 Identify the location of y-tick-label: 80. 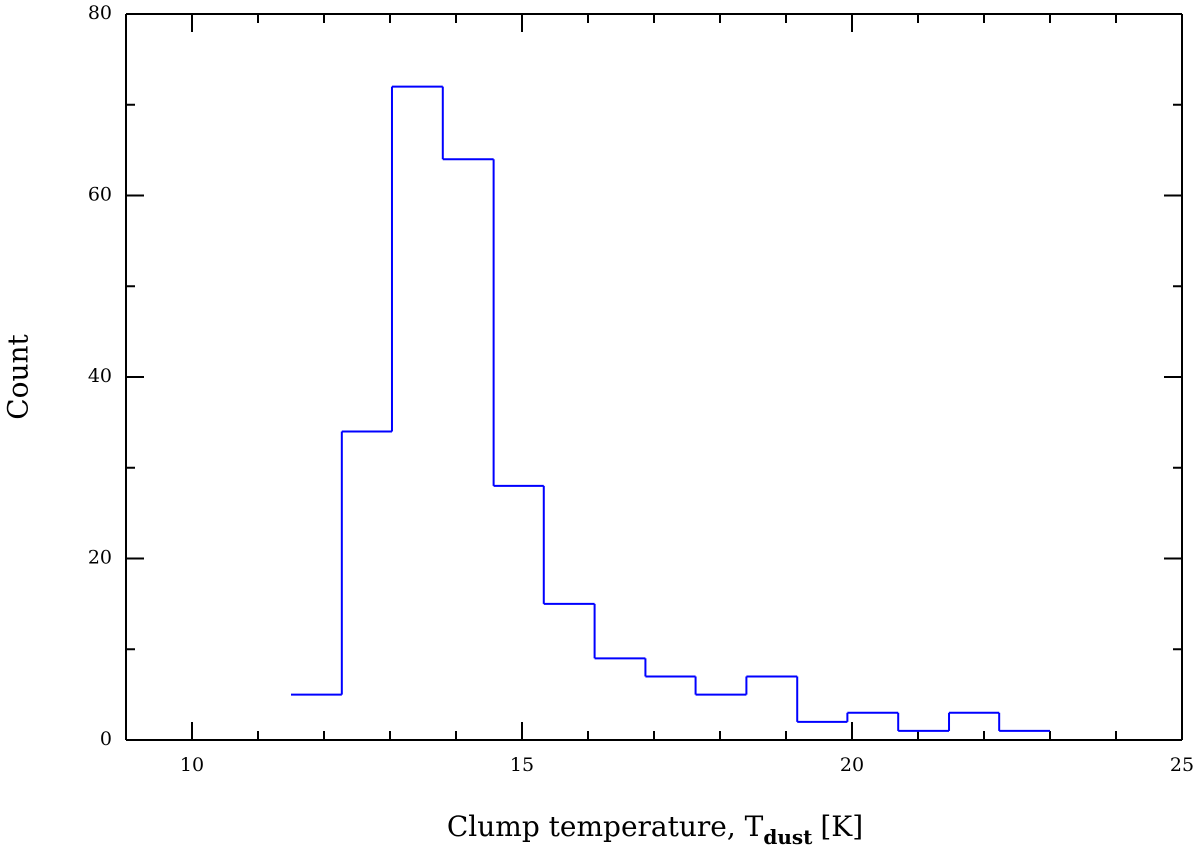
(100, 13).